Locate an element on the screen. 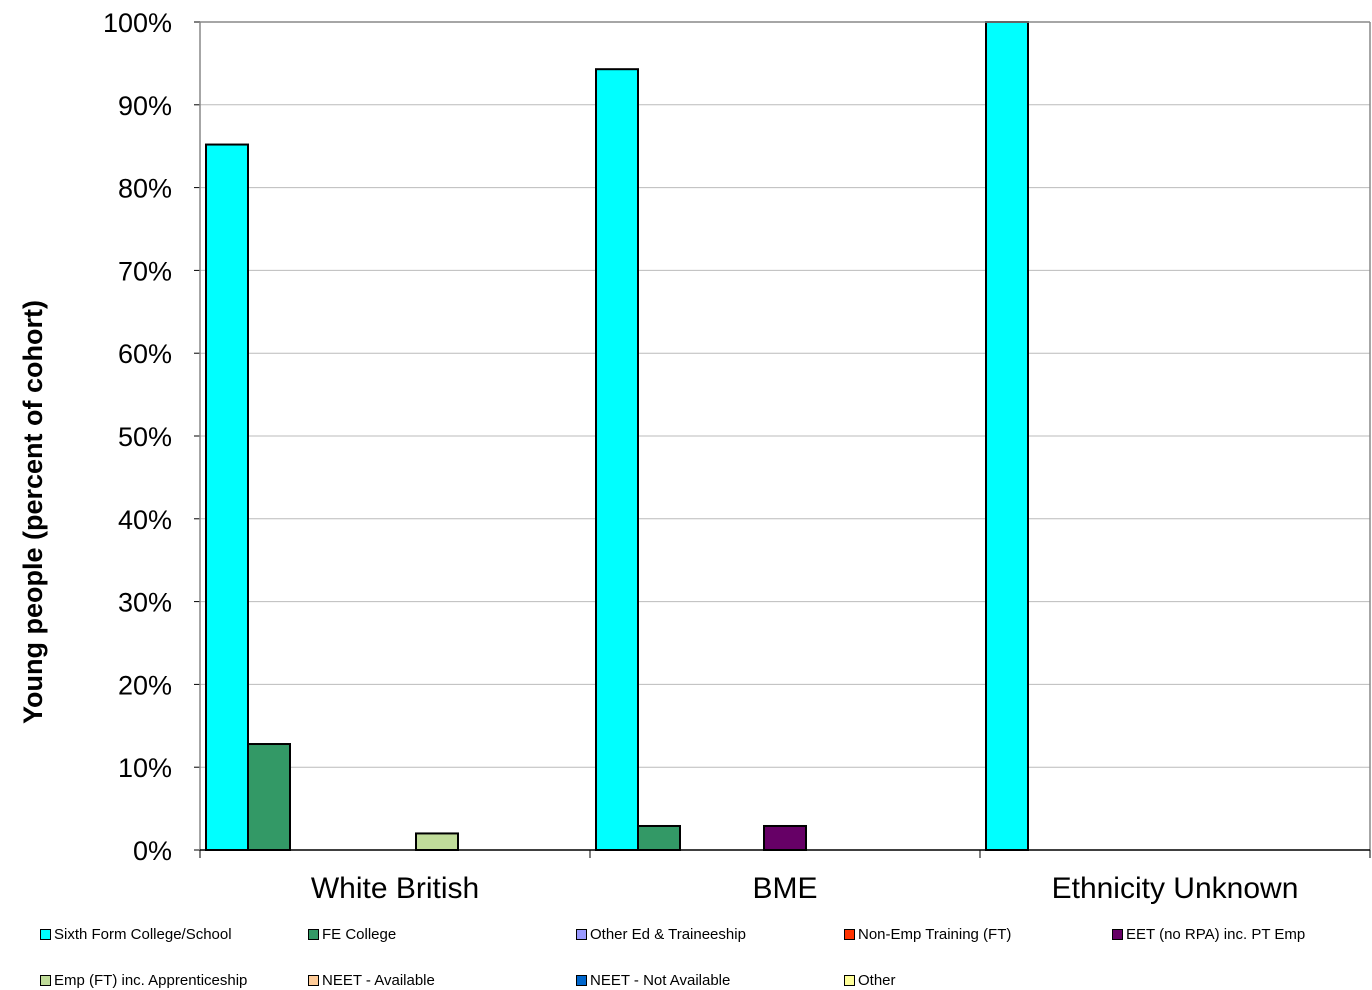 Image resolution: width=1372 pixels, height=990 pixels. legend-label: FE College is located at coordinates (359, 934).